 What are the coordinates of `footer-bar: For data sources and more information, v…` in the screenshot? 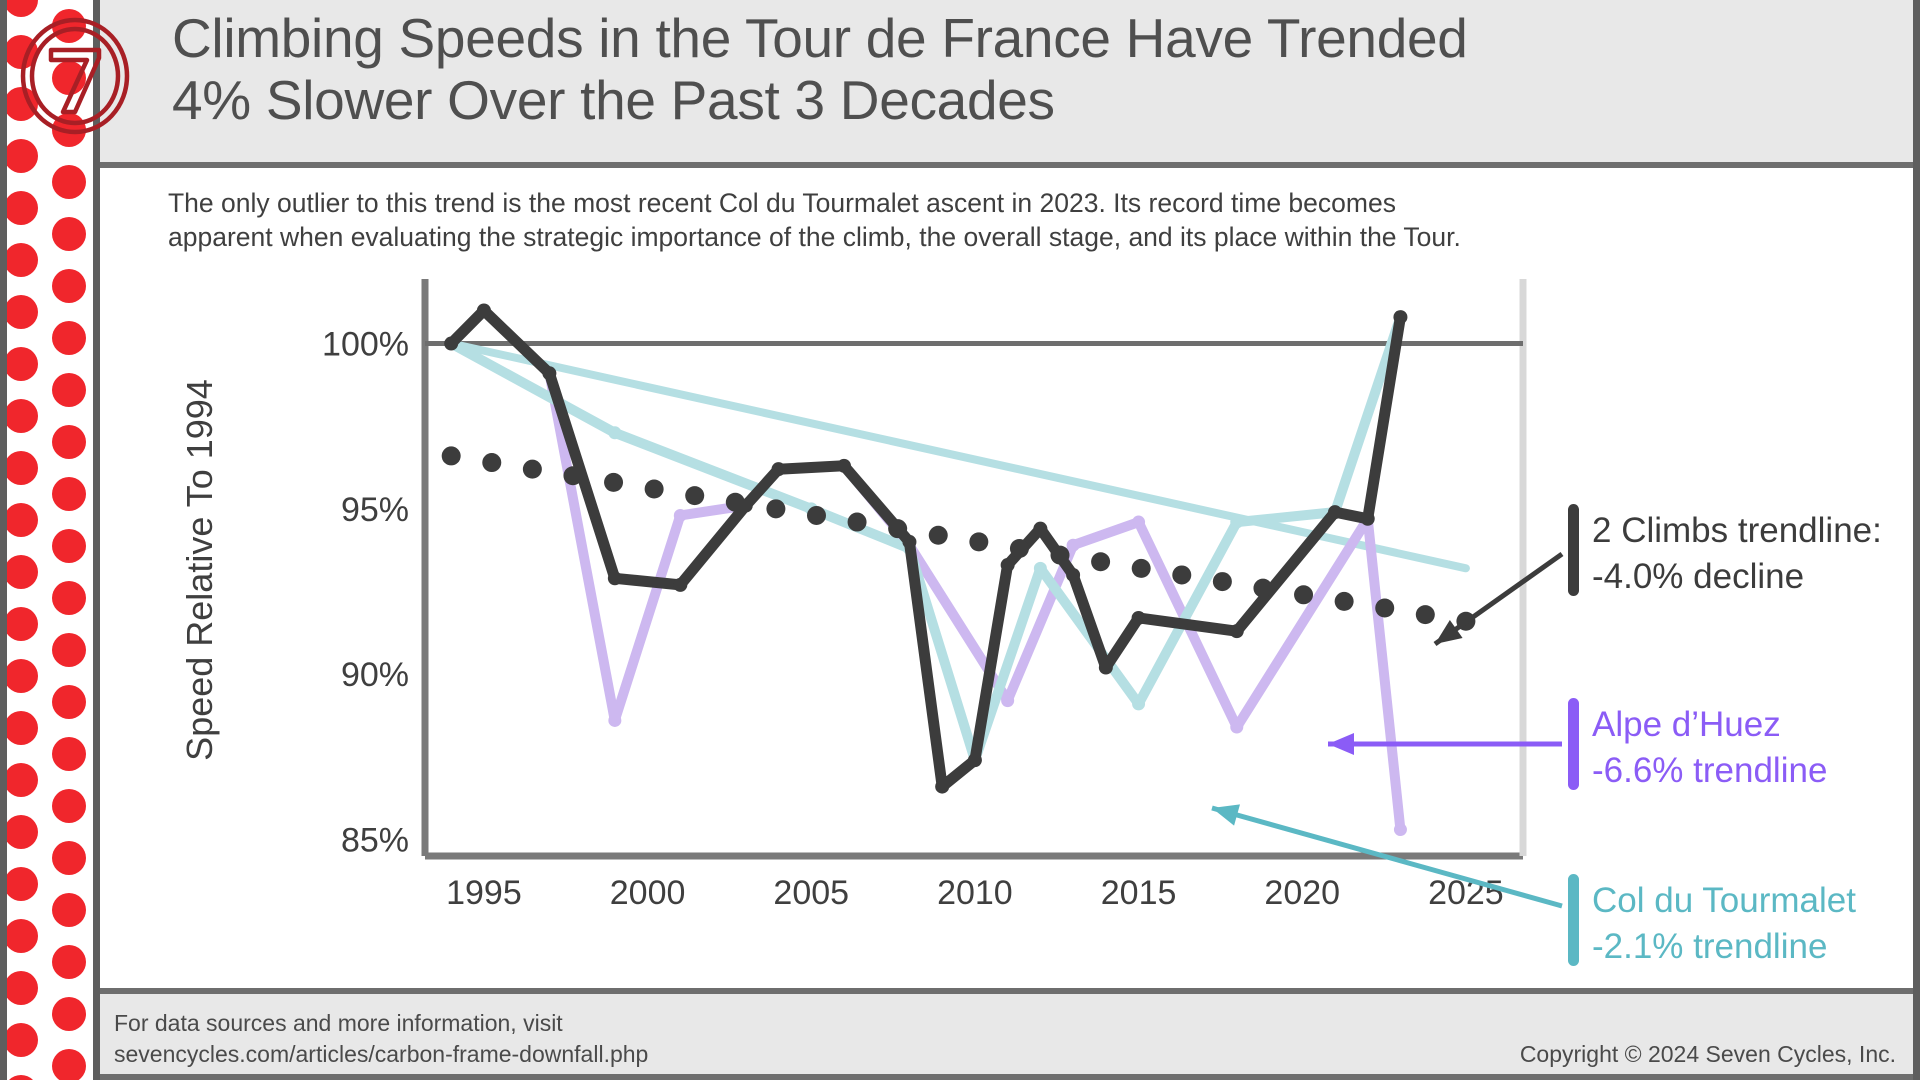 It's located at (1010, 1034).